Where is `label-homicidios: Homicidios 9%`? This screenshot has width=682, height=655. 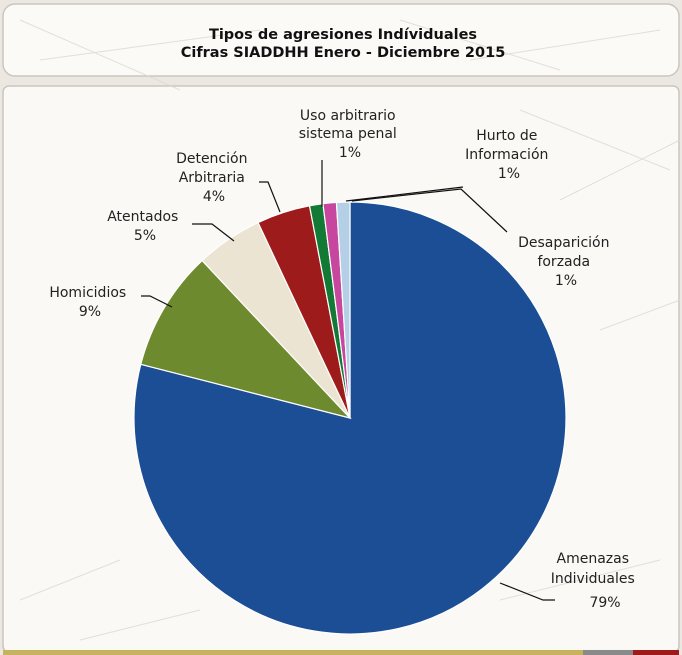
label-homicidios: Homicidios 9% is located at coordinates (89, 302).